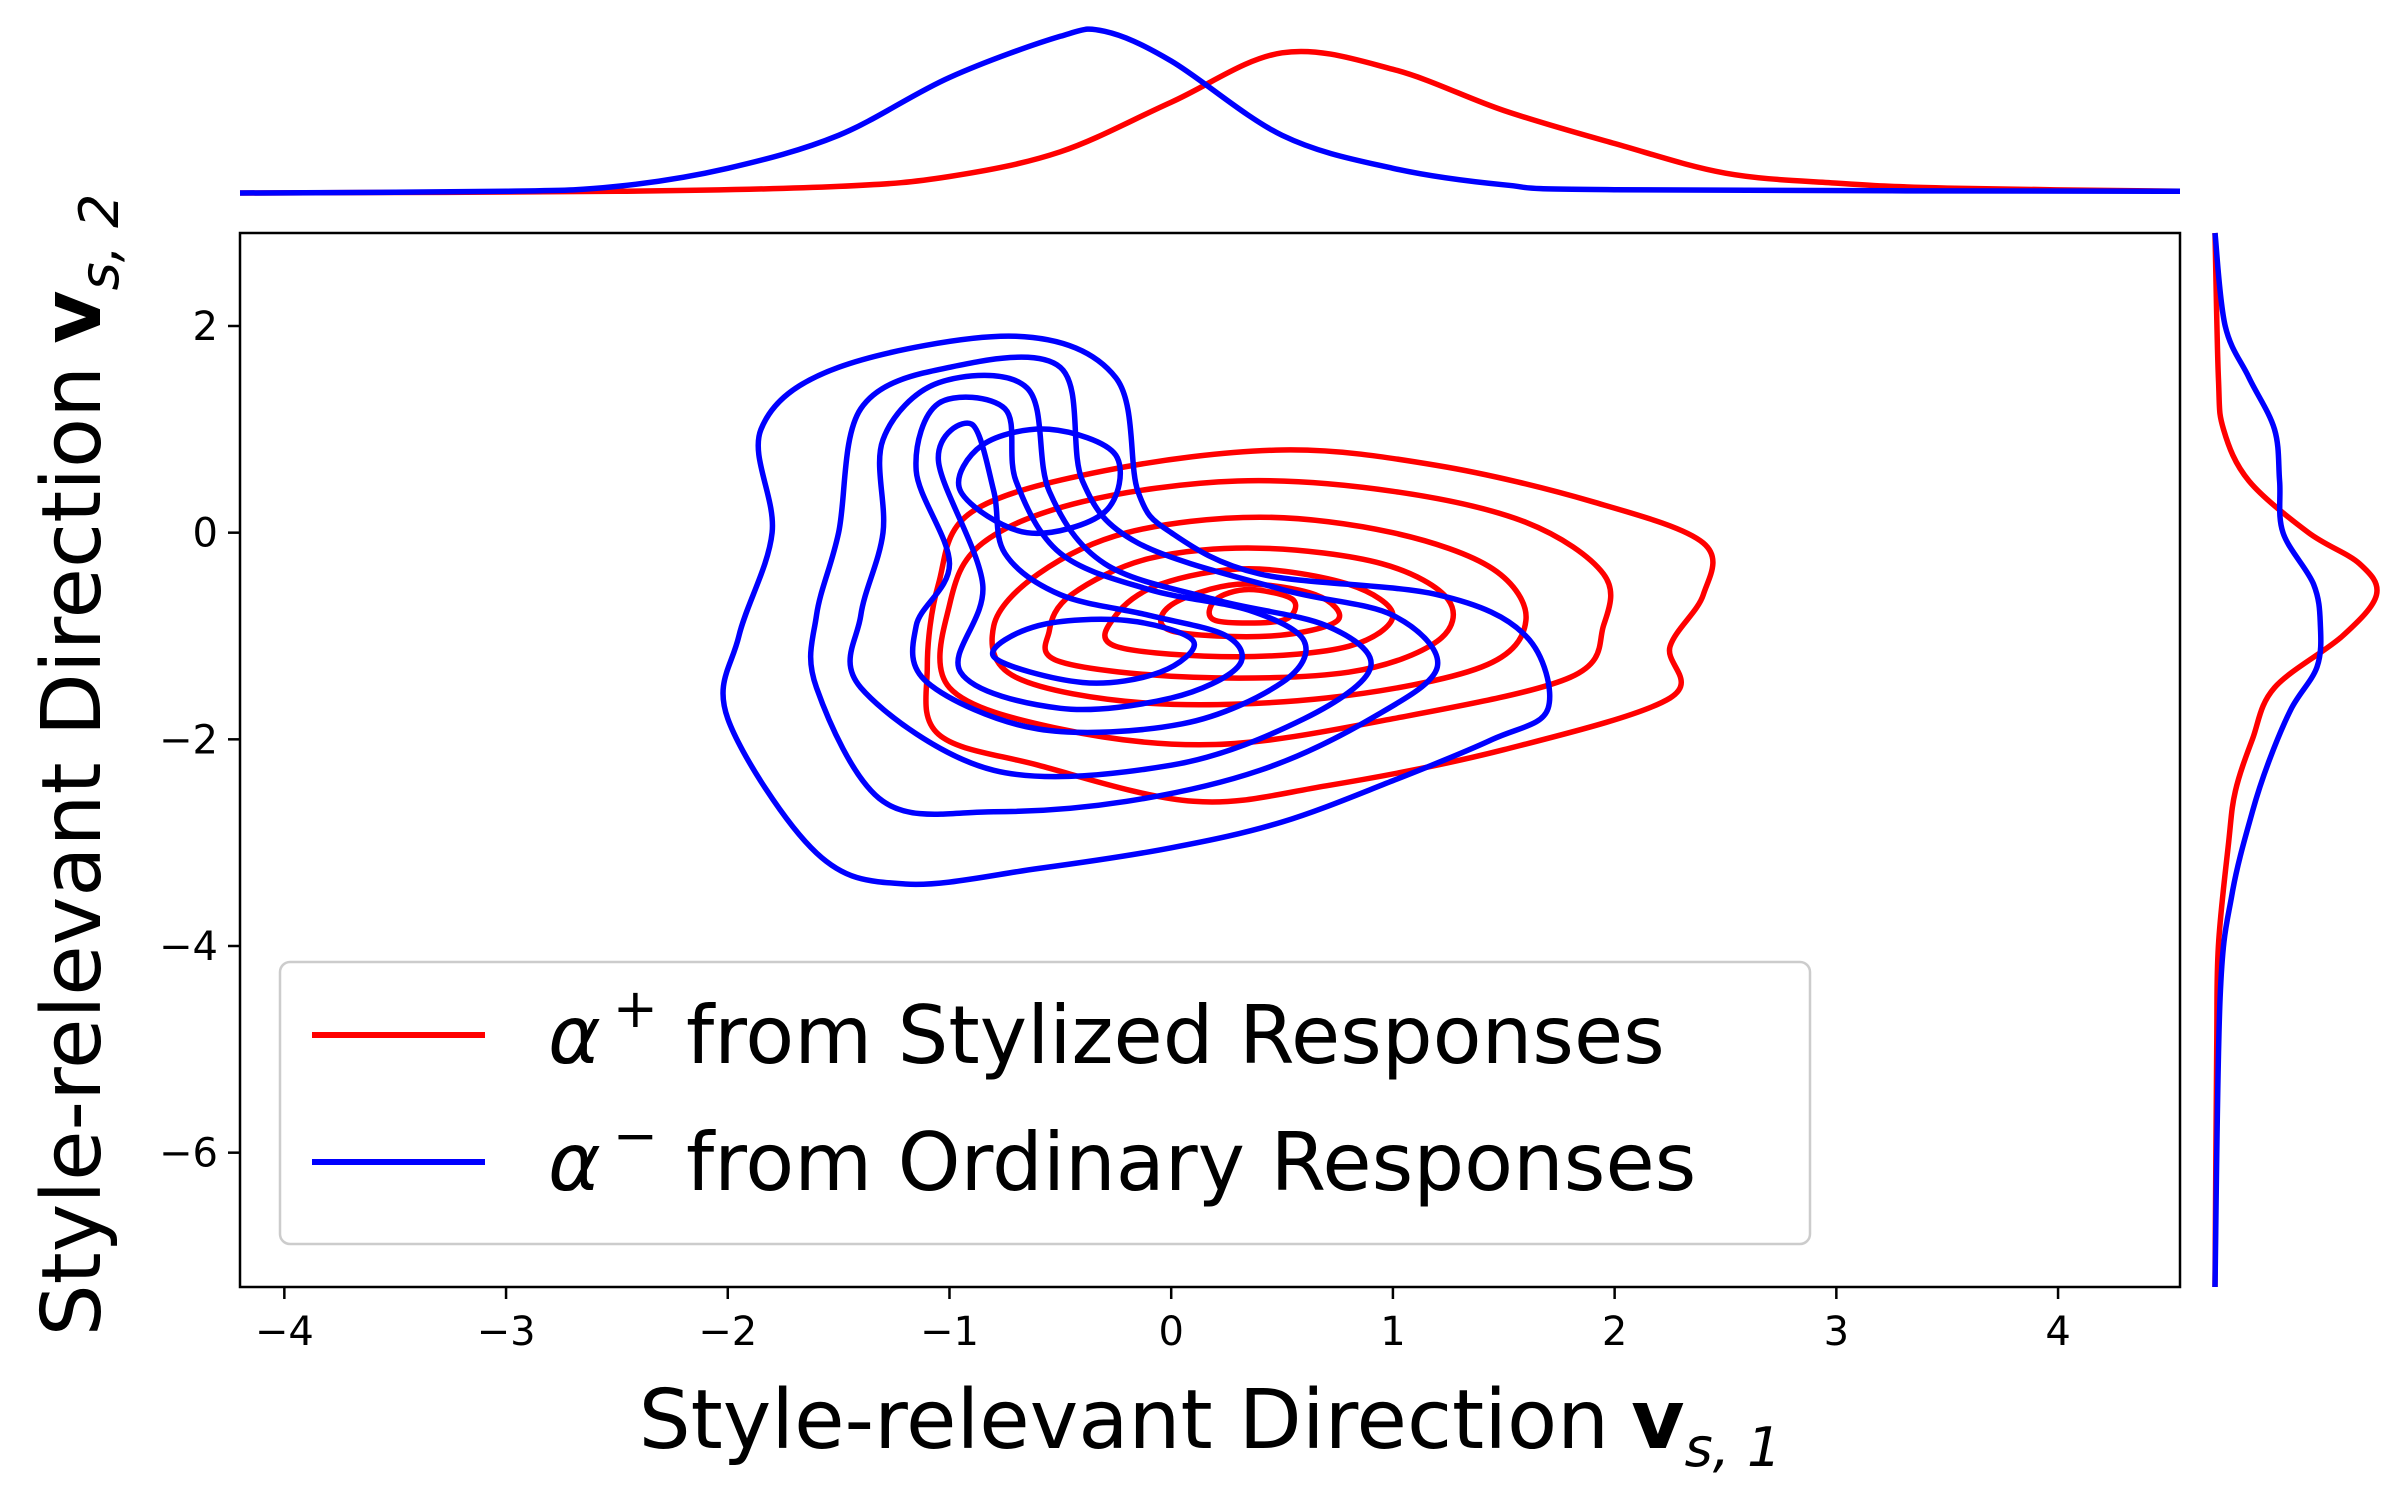 This screenshot has height=1500, width=2400. Describe the element at coordinates (1614, 1332) in the screenshot. I see `x-tick-label: 2` at that location.